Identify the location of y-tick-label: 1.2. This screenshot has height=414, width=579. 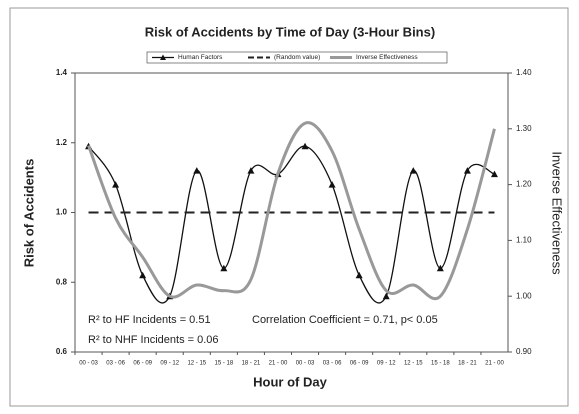
(62, 142).